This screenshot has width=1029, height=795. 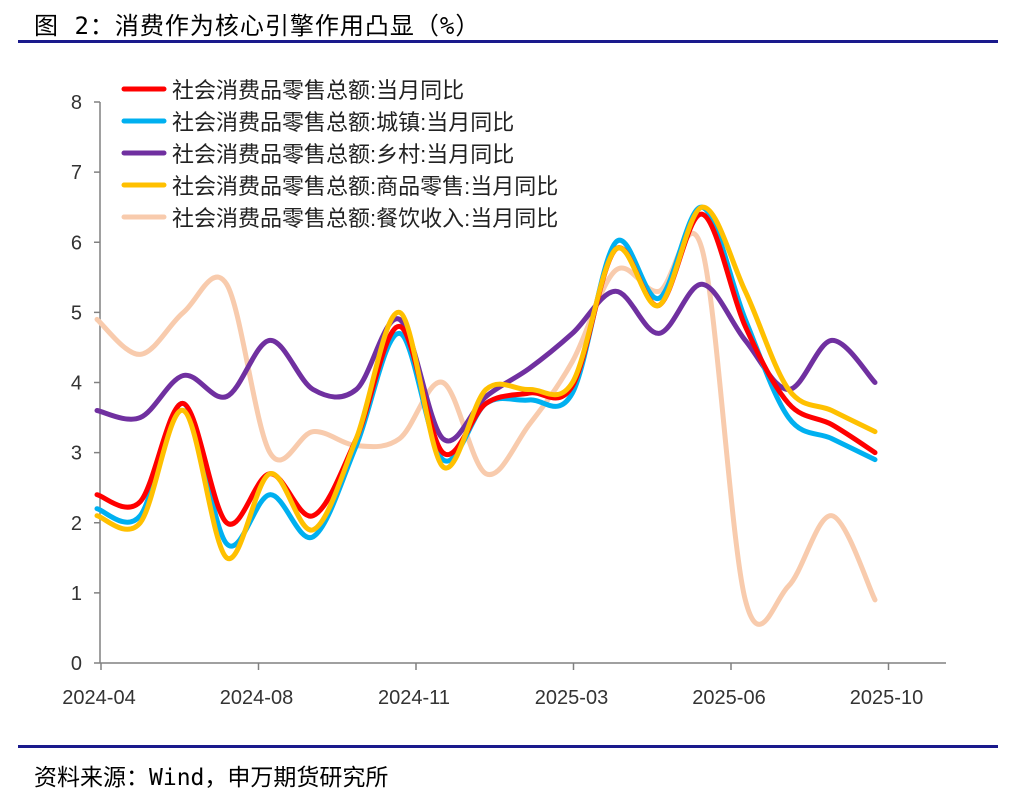 What do you see at coordinates (508, 41) in the screenshot?
I see `top-rule` at bounding box center [508, 41].